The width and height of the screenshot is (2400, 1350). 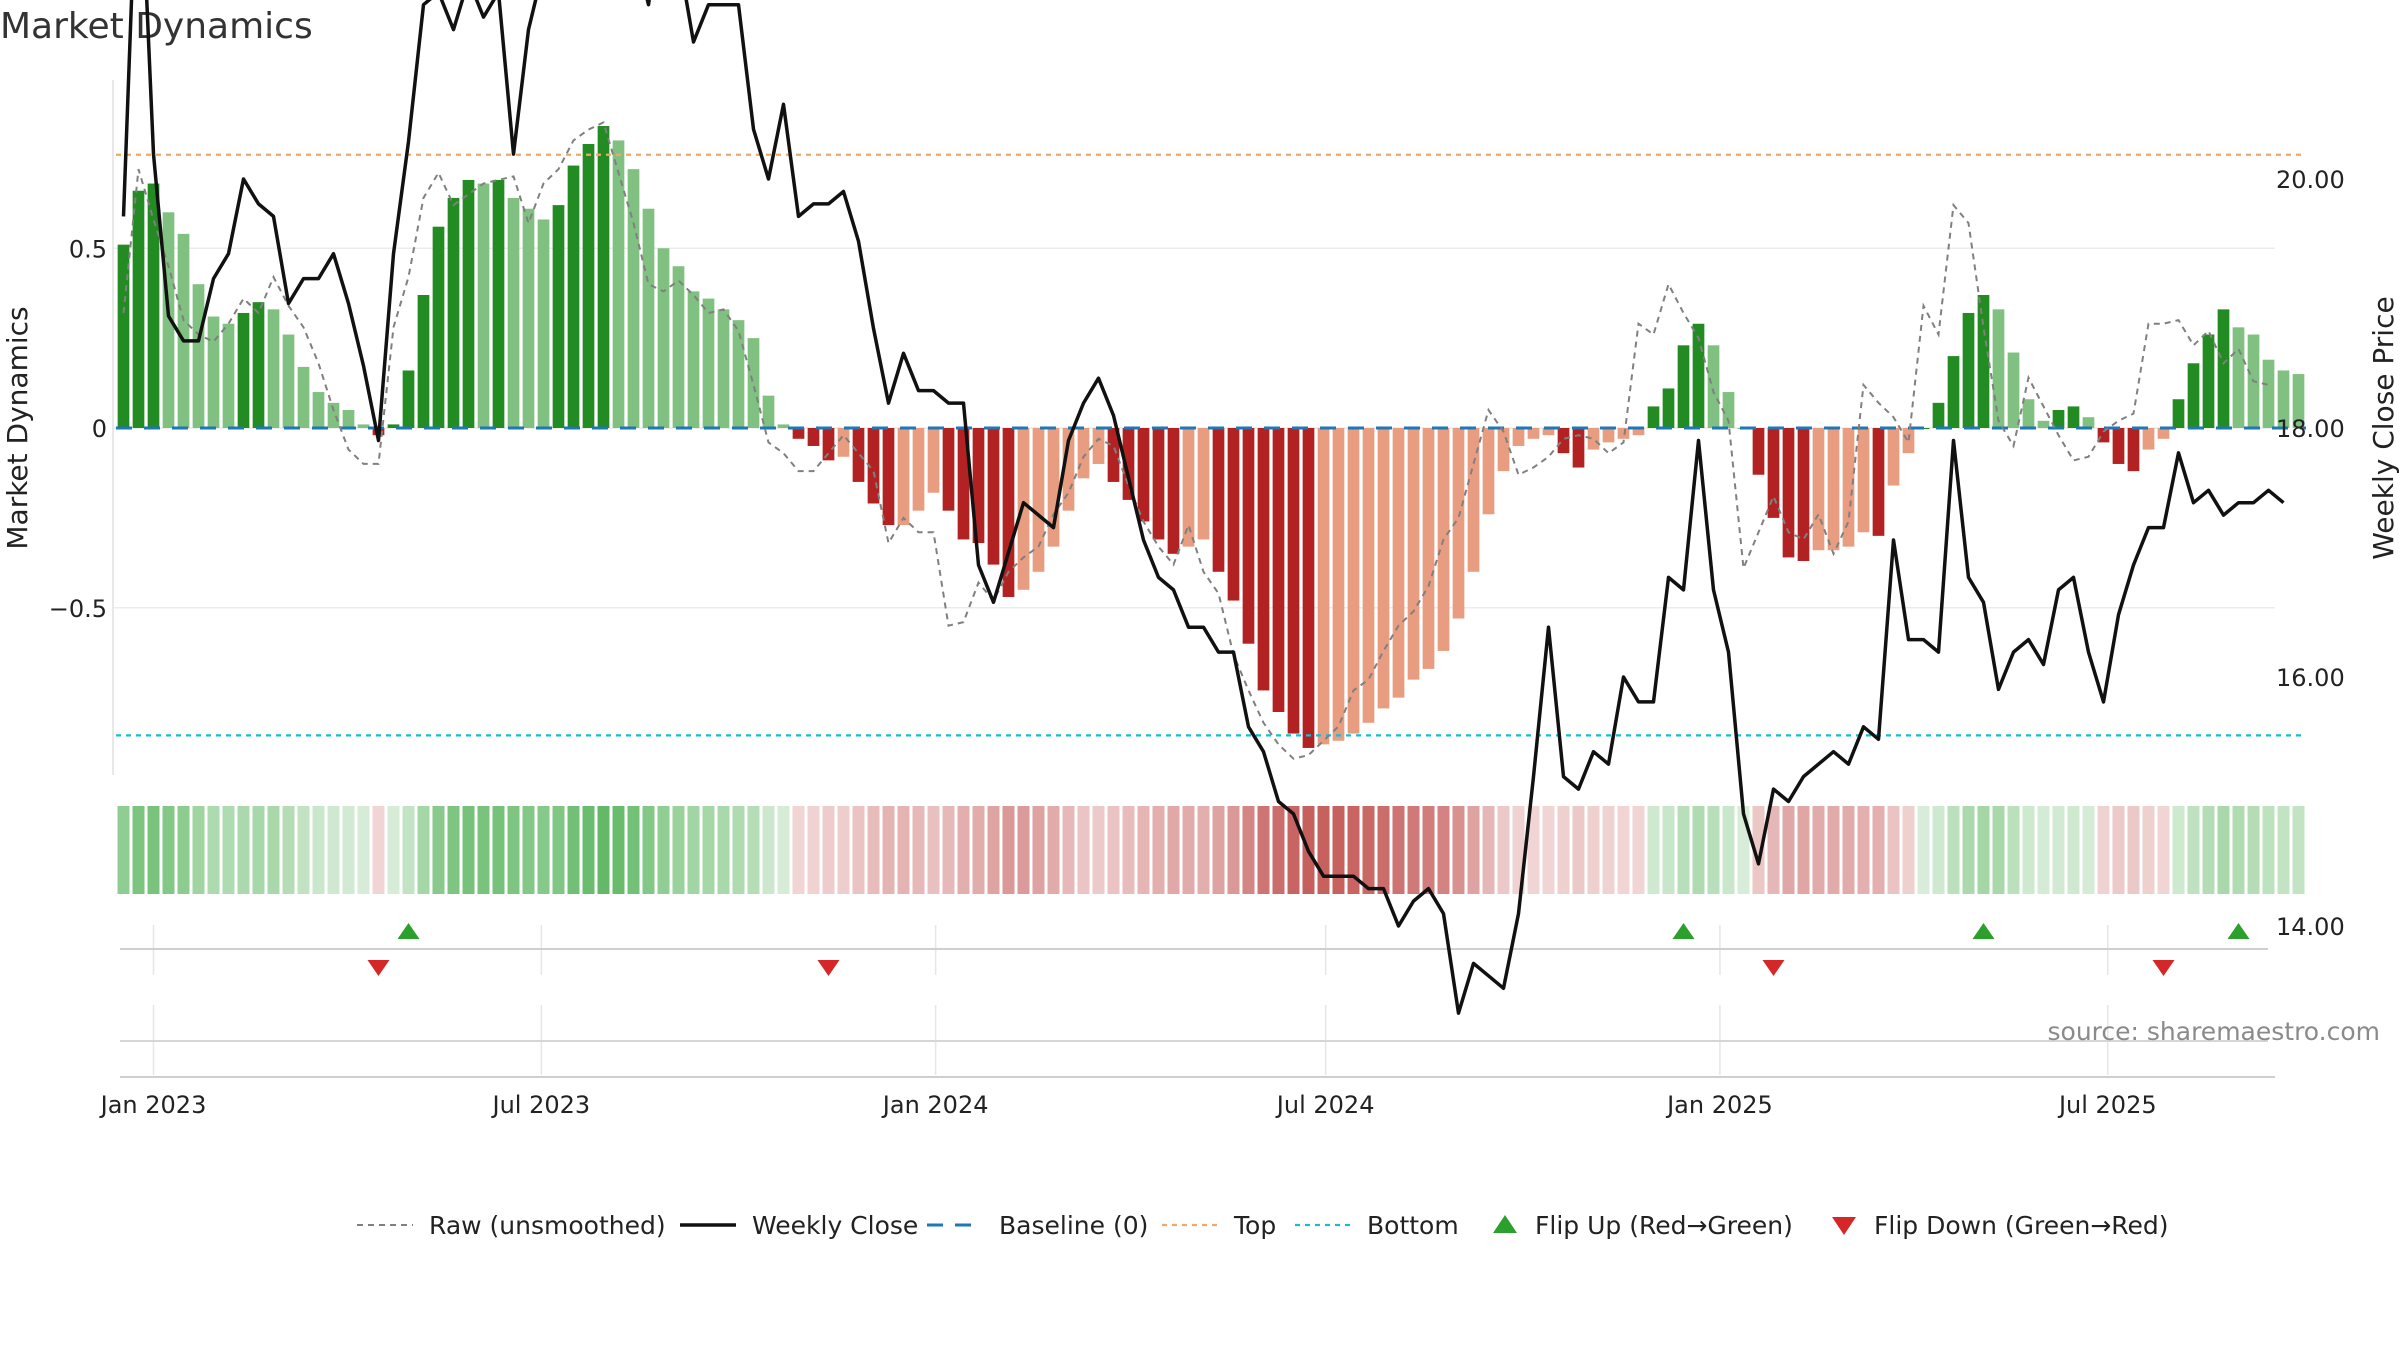 What do you see at coordinates (99, 429) in the screenshot?
I see `left-tick-label: 0` at bounding box center [99, 429].